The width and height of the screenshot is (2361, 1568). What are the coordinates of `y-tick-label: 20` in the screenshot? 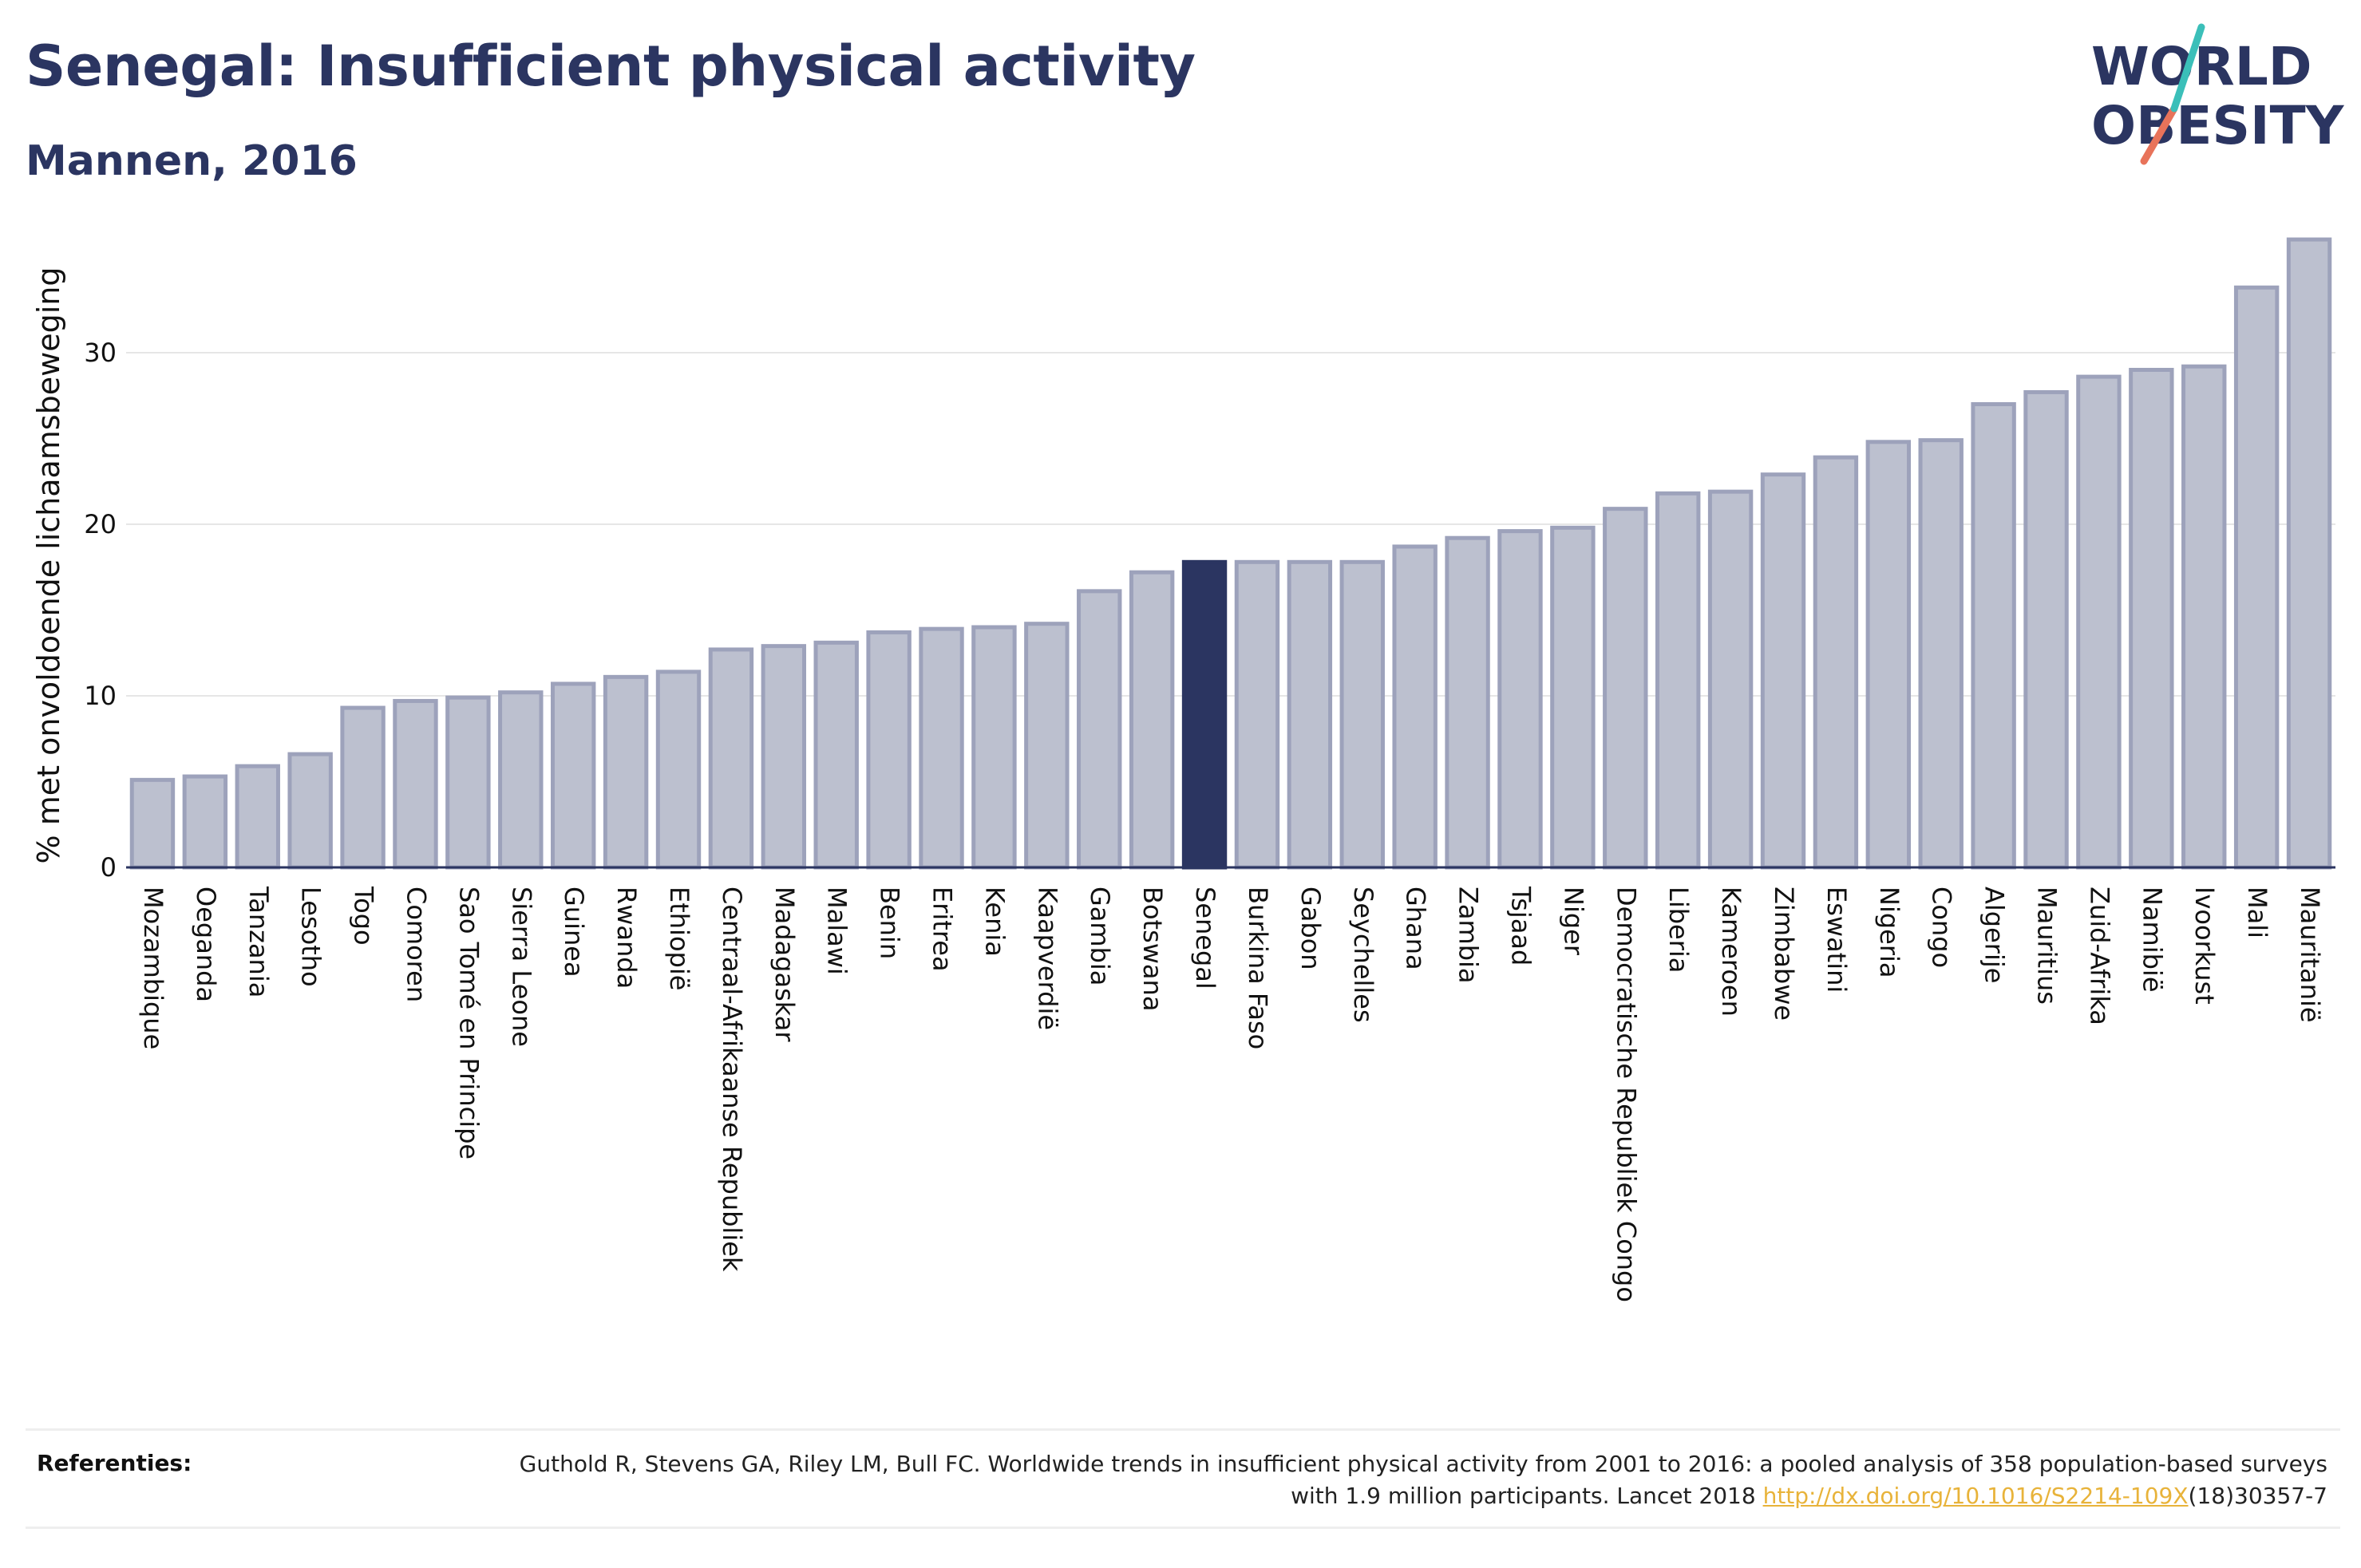 It's located at (100, 524).